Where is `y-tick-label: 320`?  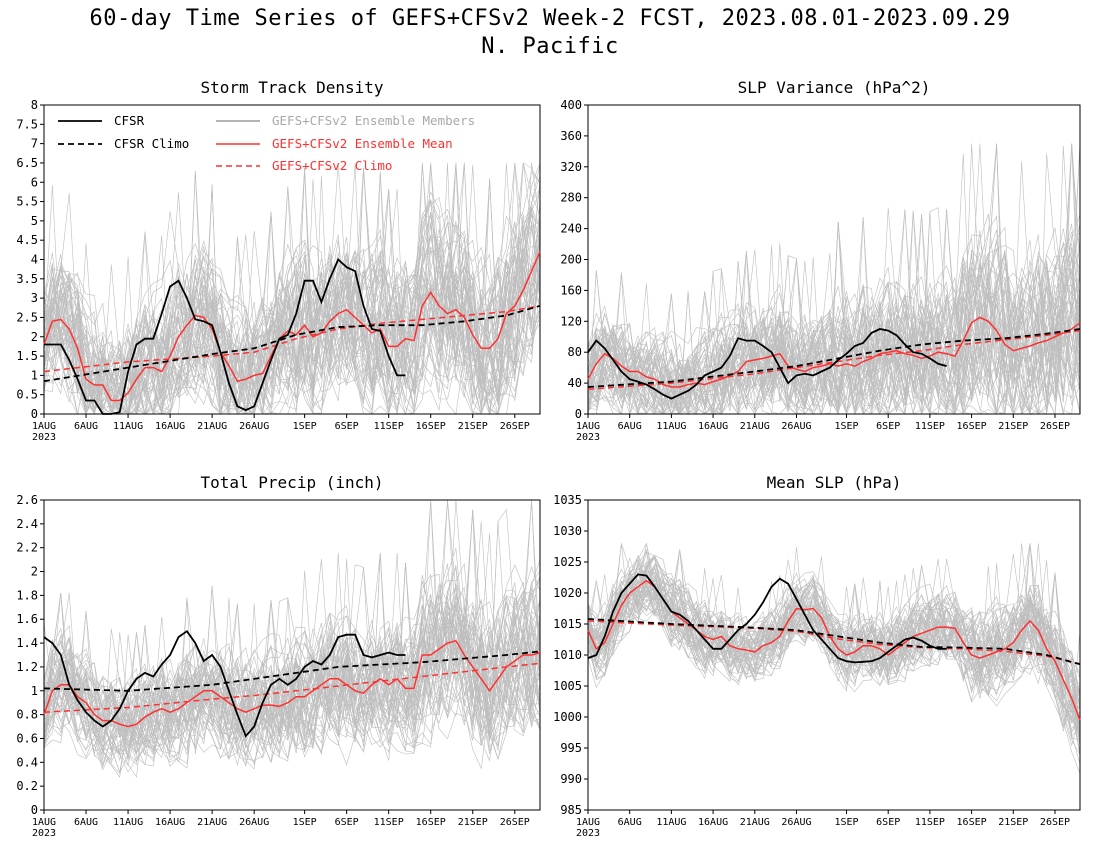
y-tick-label: 320 is located at coordinates (571, 167).